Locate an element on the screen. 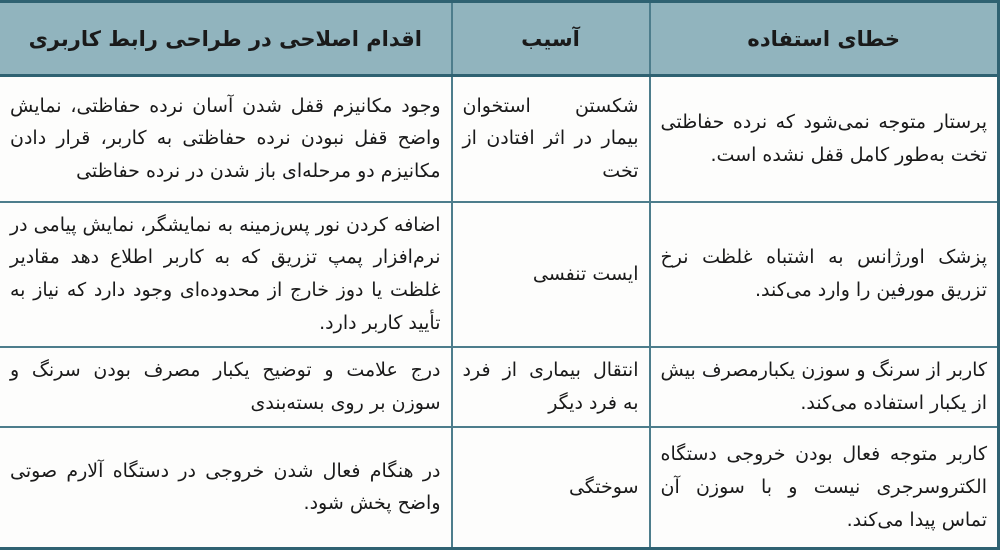 The image size is (1000, 556). cell-harm: انتقال بیماری از فرد به فرد دیگر is located at coordinates (550, 386).